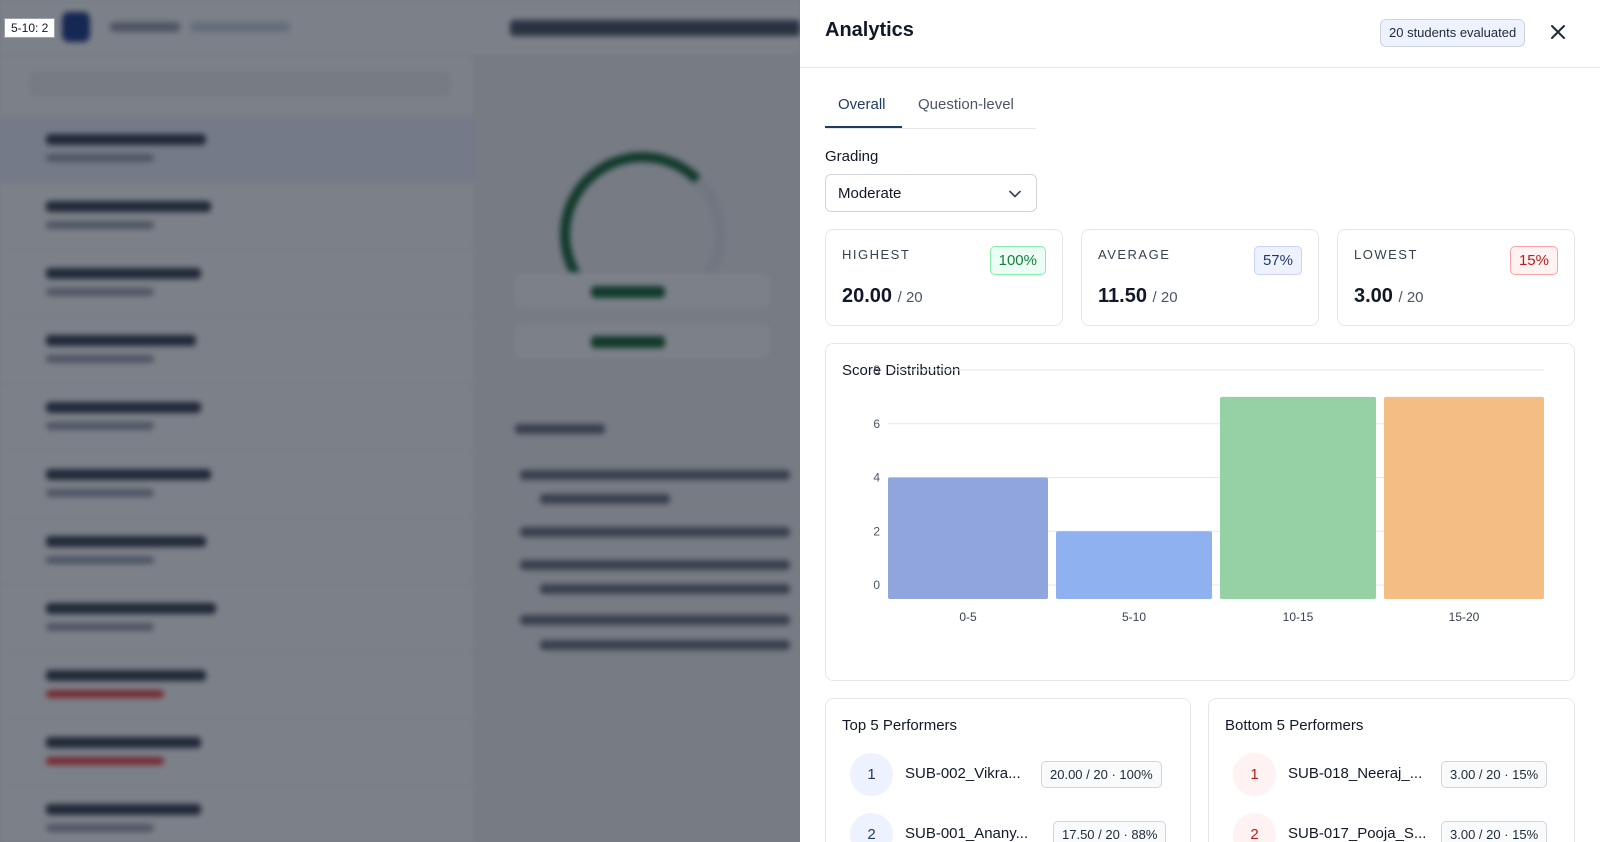  I want to click on top-performer-row: 1 SUB-002_Vikra... 20.00 / 20 · 100%, so click(1008, 775).